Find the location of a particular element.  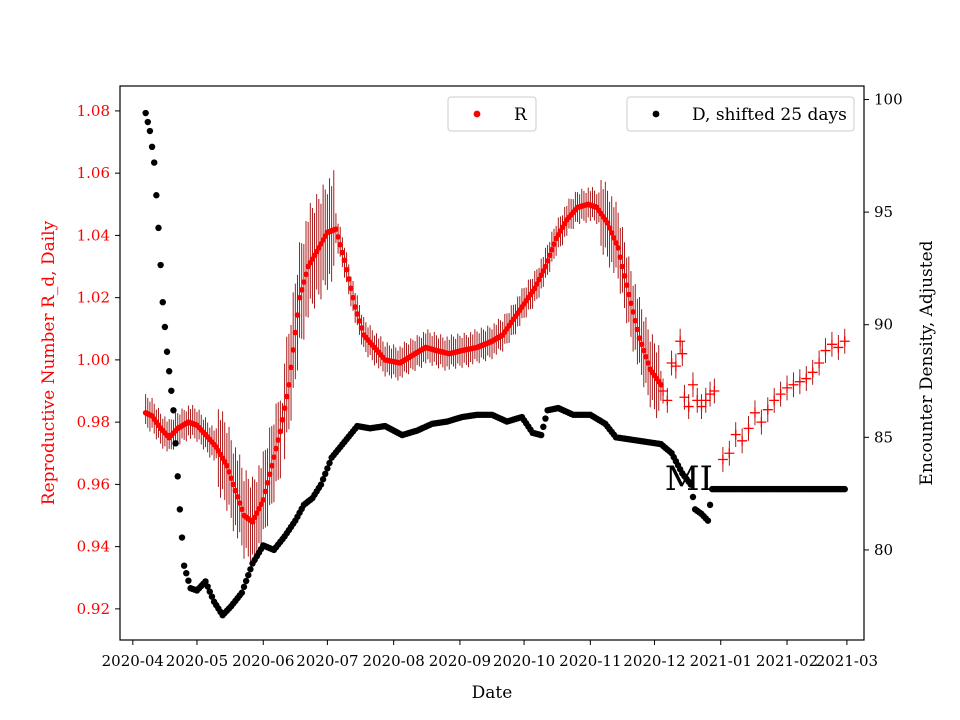

x-tick-label: 2020-12 is located at coordinates (654, 661).